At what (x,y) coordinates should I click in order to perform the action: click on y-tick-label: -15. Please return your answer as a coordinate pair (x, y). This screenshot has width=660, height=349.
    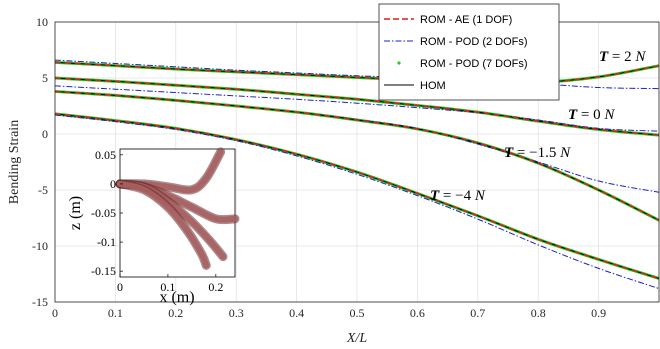
    Looking at the image, I should click on (40, 302).